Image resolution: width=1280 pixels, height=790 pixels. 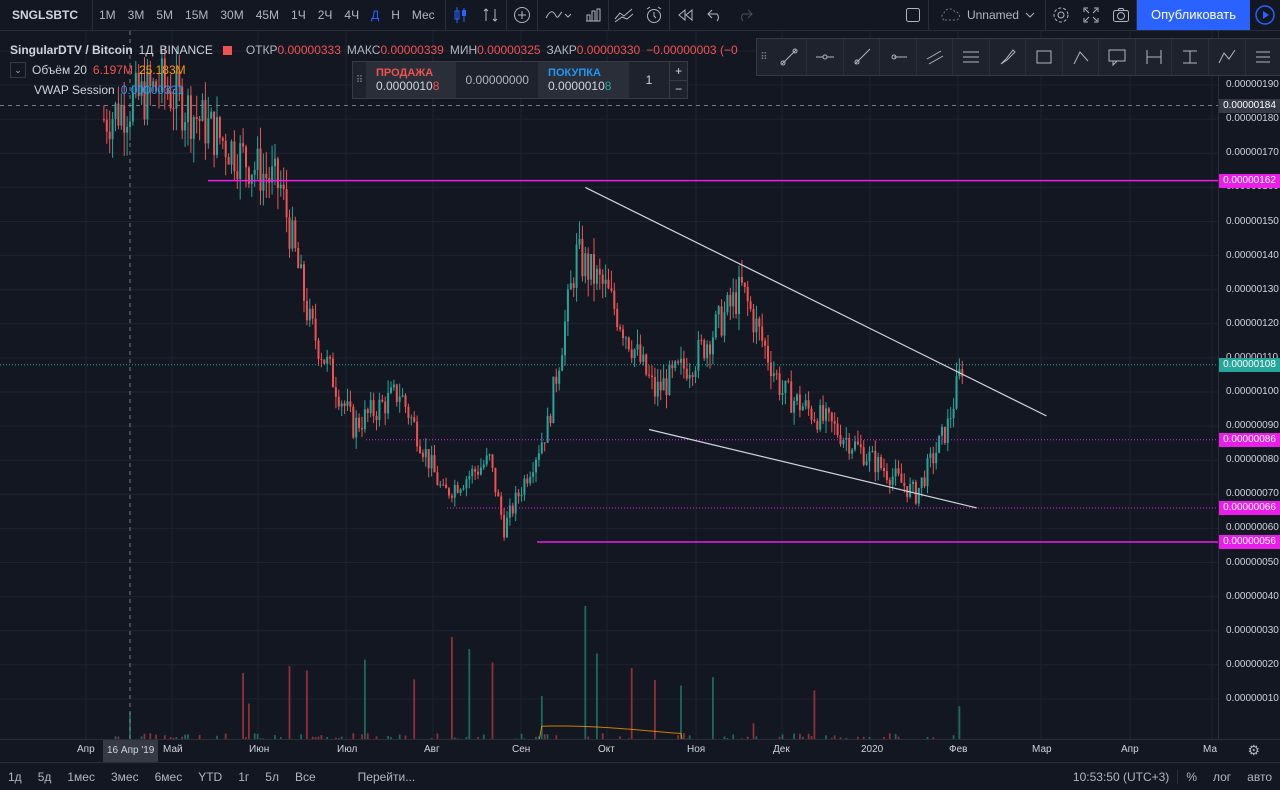 What do you see at coordinates (491, 15) in the screenshot?
I see `compare-icon` at bounding box center [491, 15].